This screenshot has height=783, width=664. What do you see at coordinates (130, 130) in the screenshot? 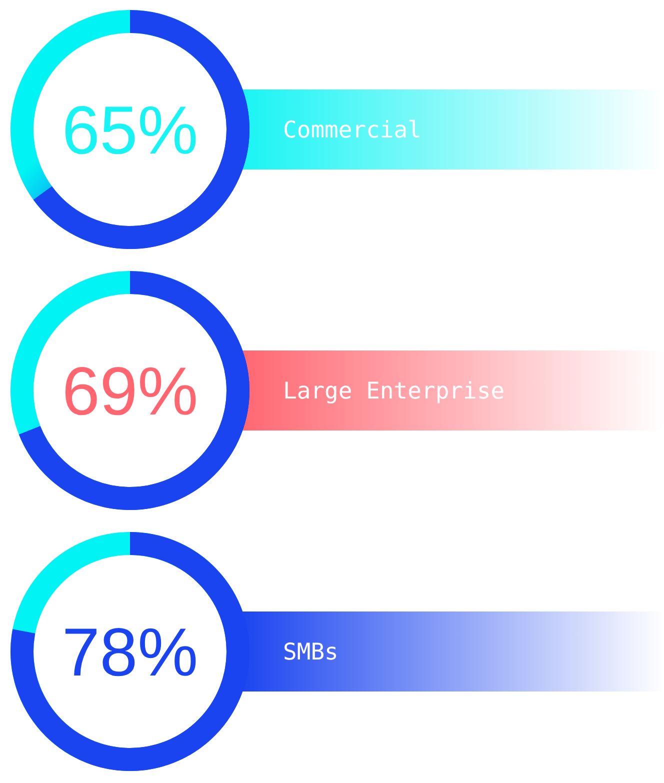
I see `data-label: 65%` at bounding box center [130, 130].